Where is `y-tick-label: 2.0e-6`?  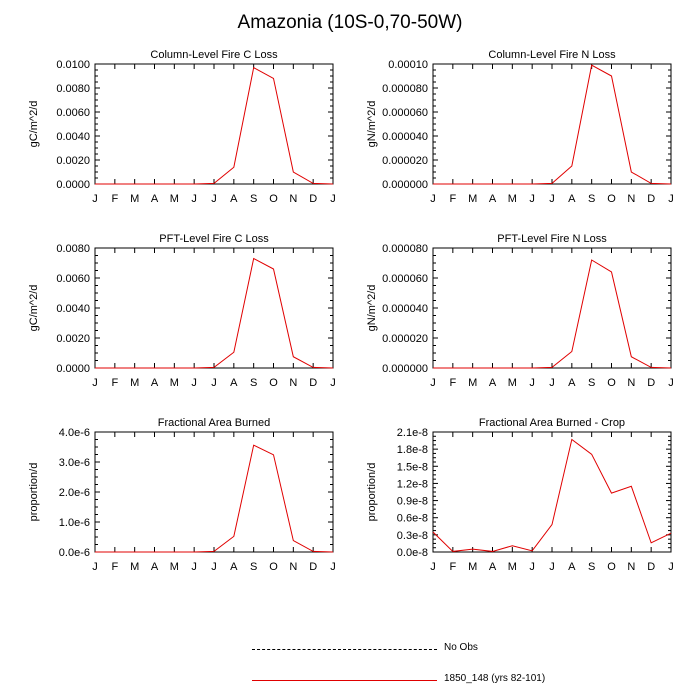 y-tick-label: 2.0e-6 is located at coordinates (74, 493).